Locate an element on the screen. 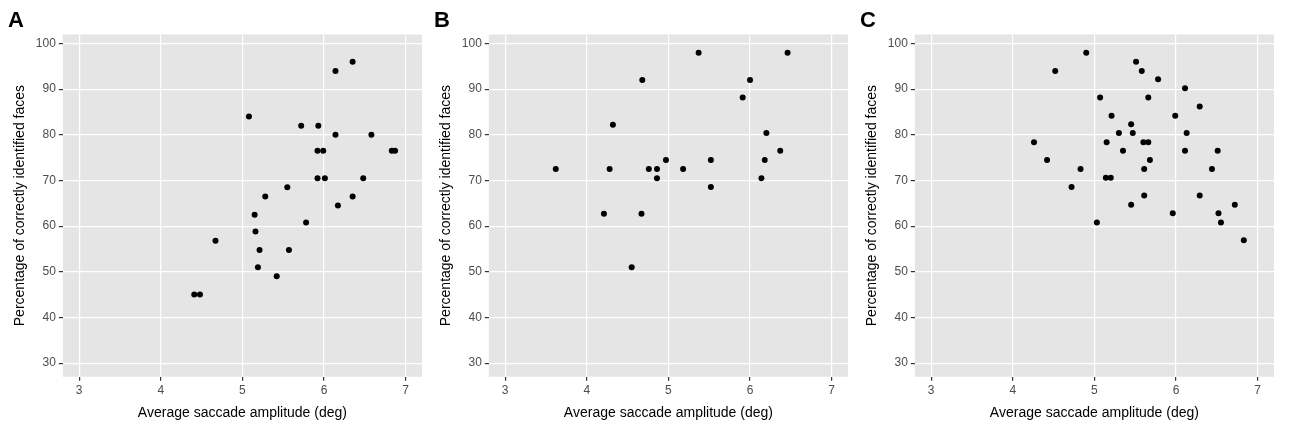 The width and height of the screenshot is (1290, 434). chart-title: B is located at coordinates (442, 20).